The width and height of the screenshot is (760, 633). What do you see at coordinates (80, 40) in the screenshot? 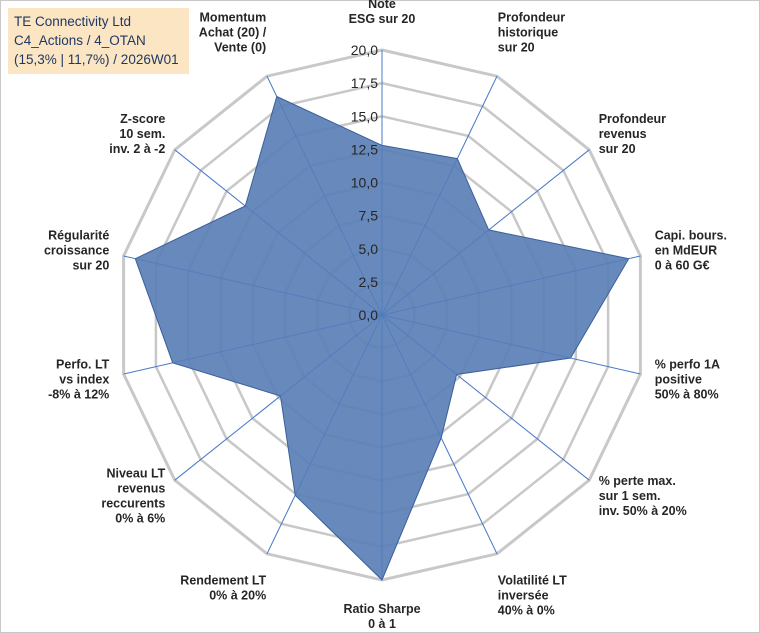
I see `chart-title-category: C4_Actions / 4_OTAN` at bounding box center [80, 40].